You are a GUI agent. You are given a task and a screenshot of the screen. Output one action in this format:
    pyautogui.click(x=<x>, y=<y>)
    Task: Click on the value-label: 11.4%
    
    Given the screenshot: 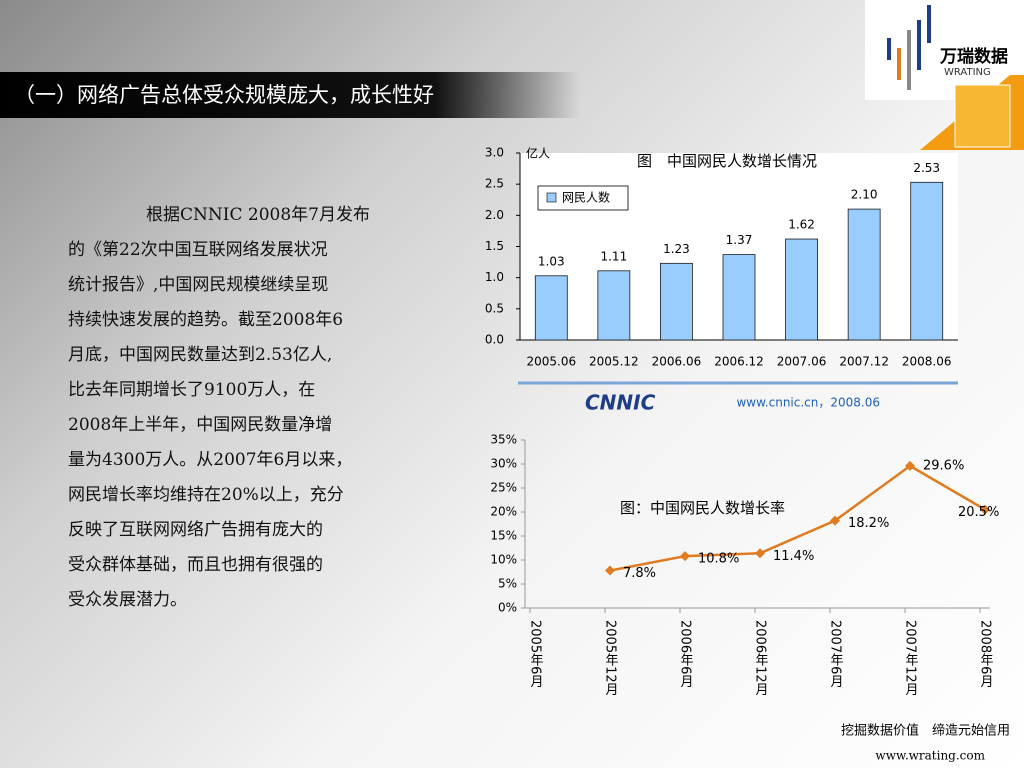 What is the action you would take?
    pyautogui.click(x=793, y=556)
    